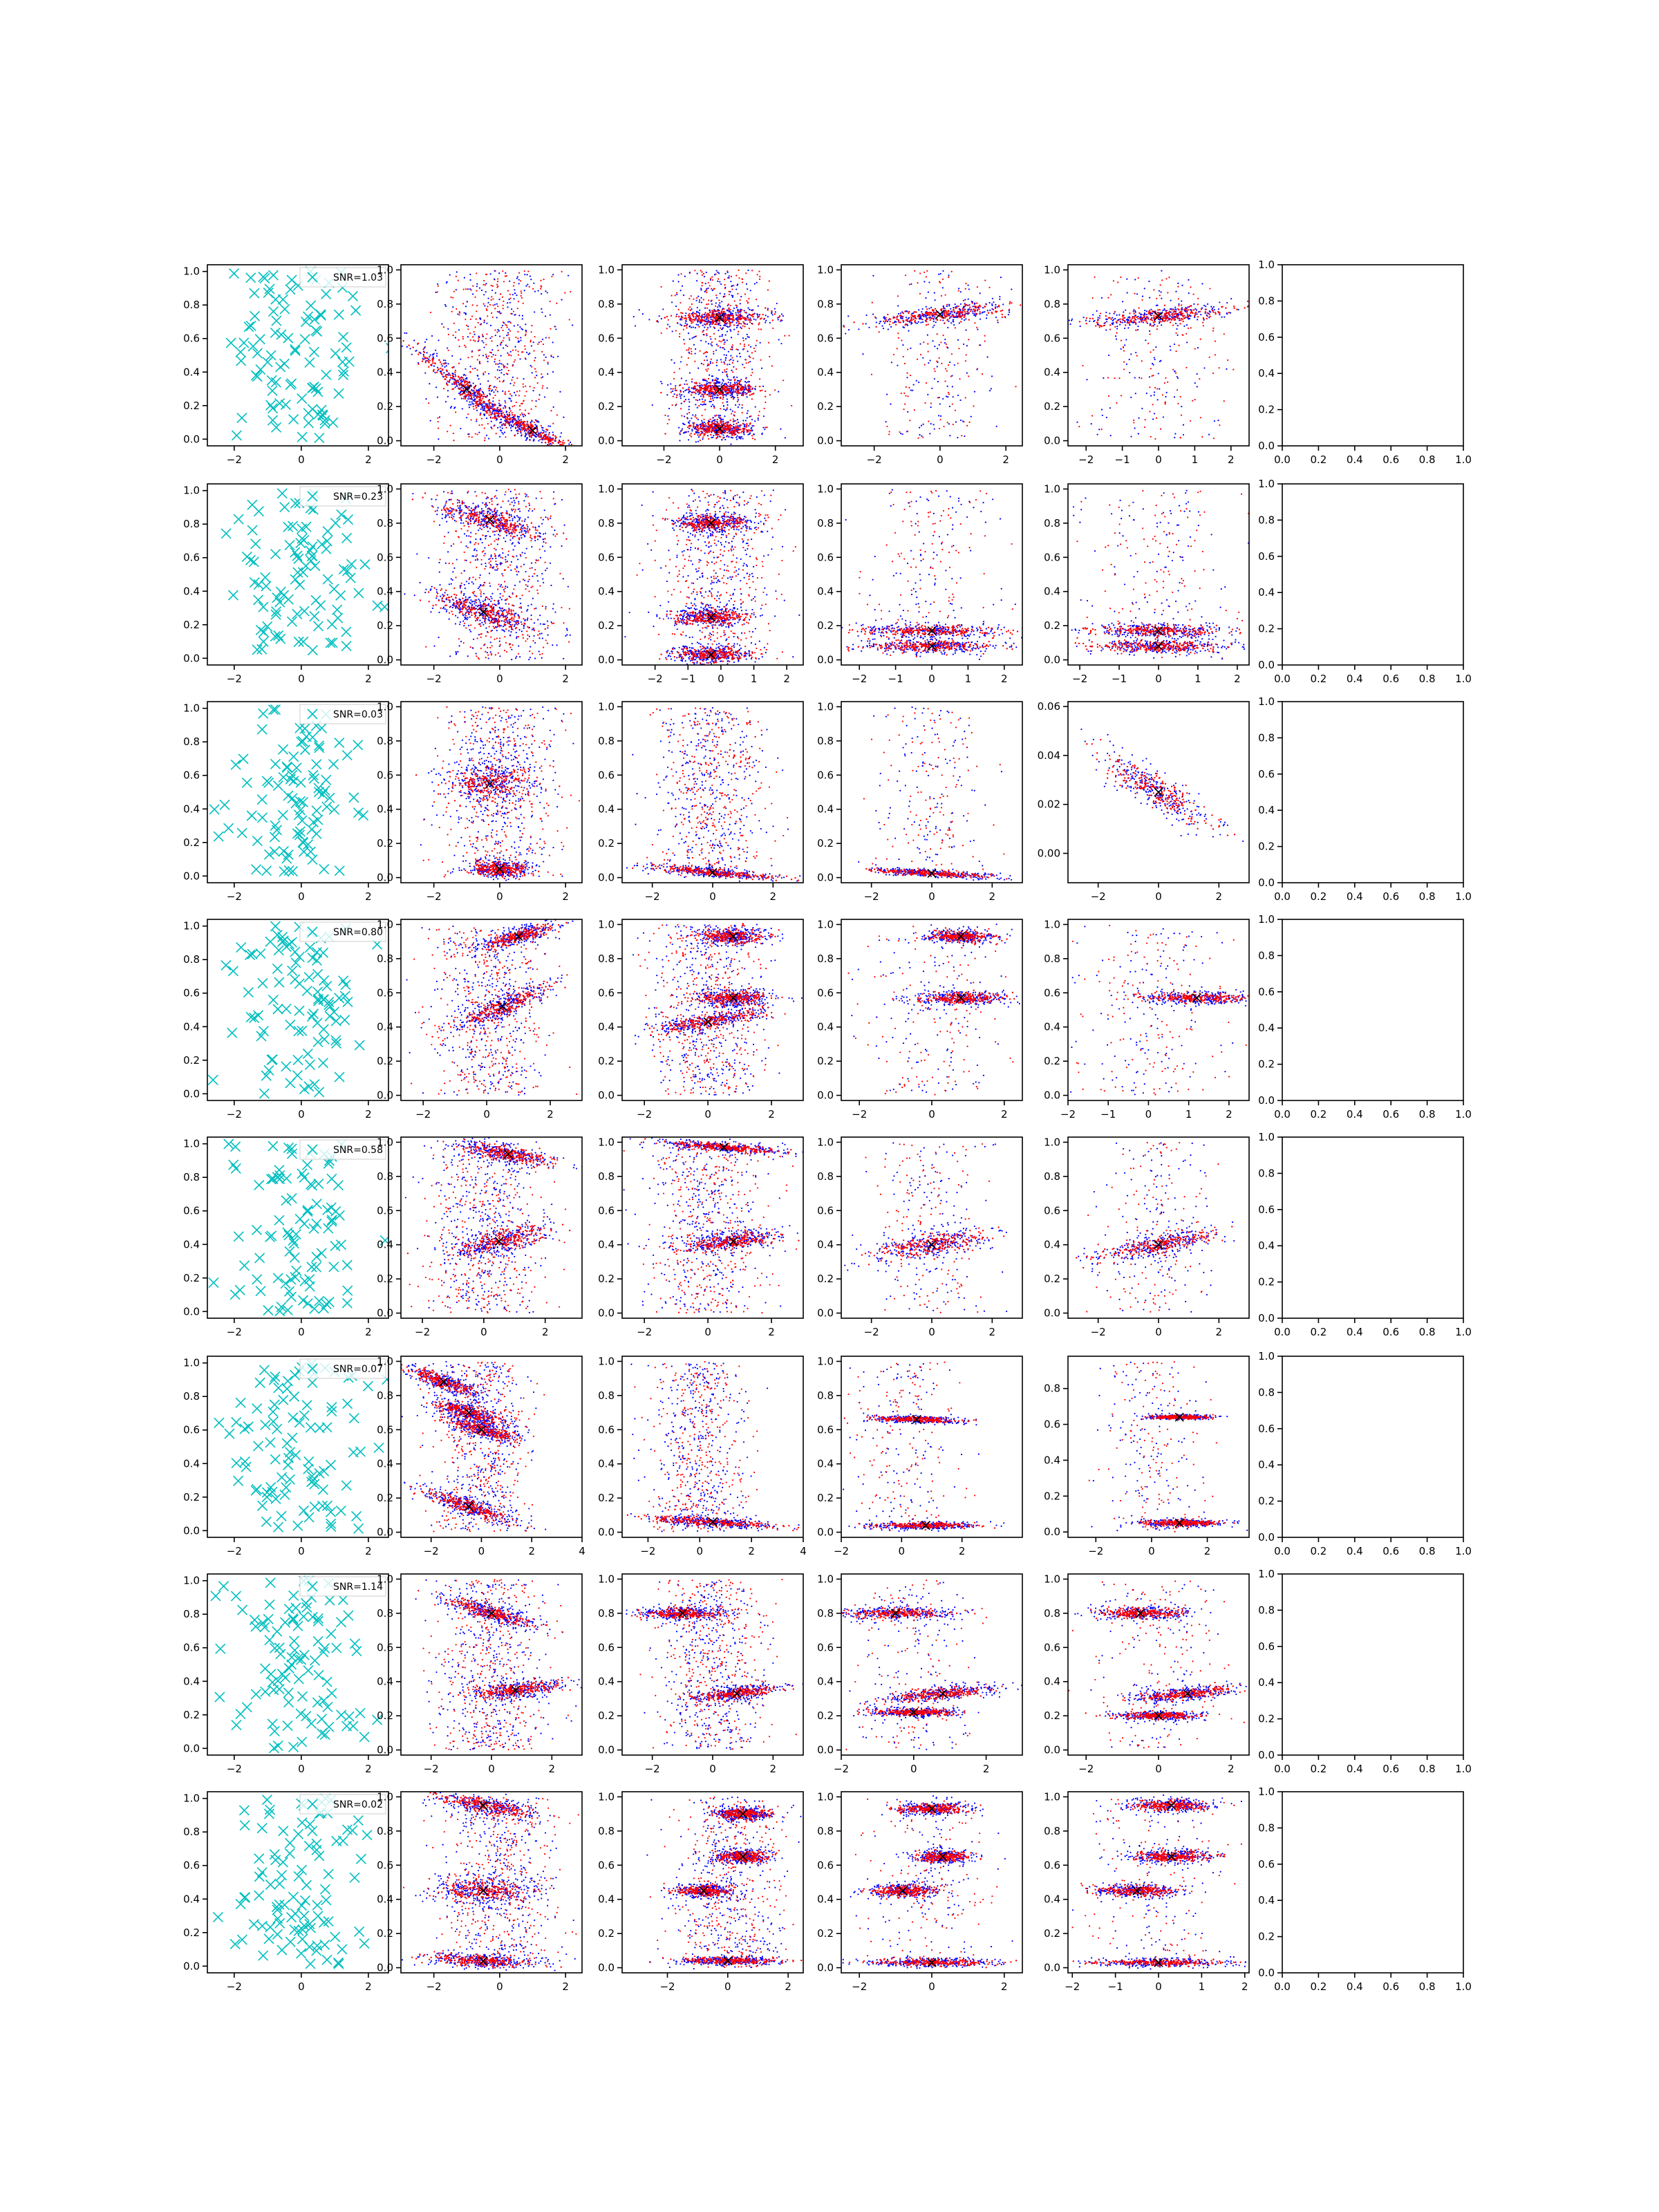 Image resolution: width=1659 pixels, height=2212 pixels. Describe the element at coordinates (1052, 441) in the screenshot. I see `y-tick-label: 0.0` at that location.